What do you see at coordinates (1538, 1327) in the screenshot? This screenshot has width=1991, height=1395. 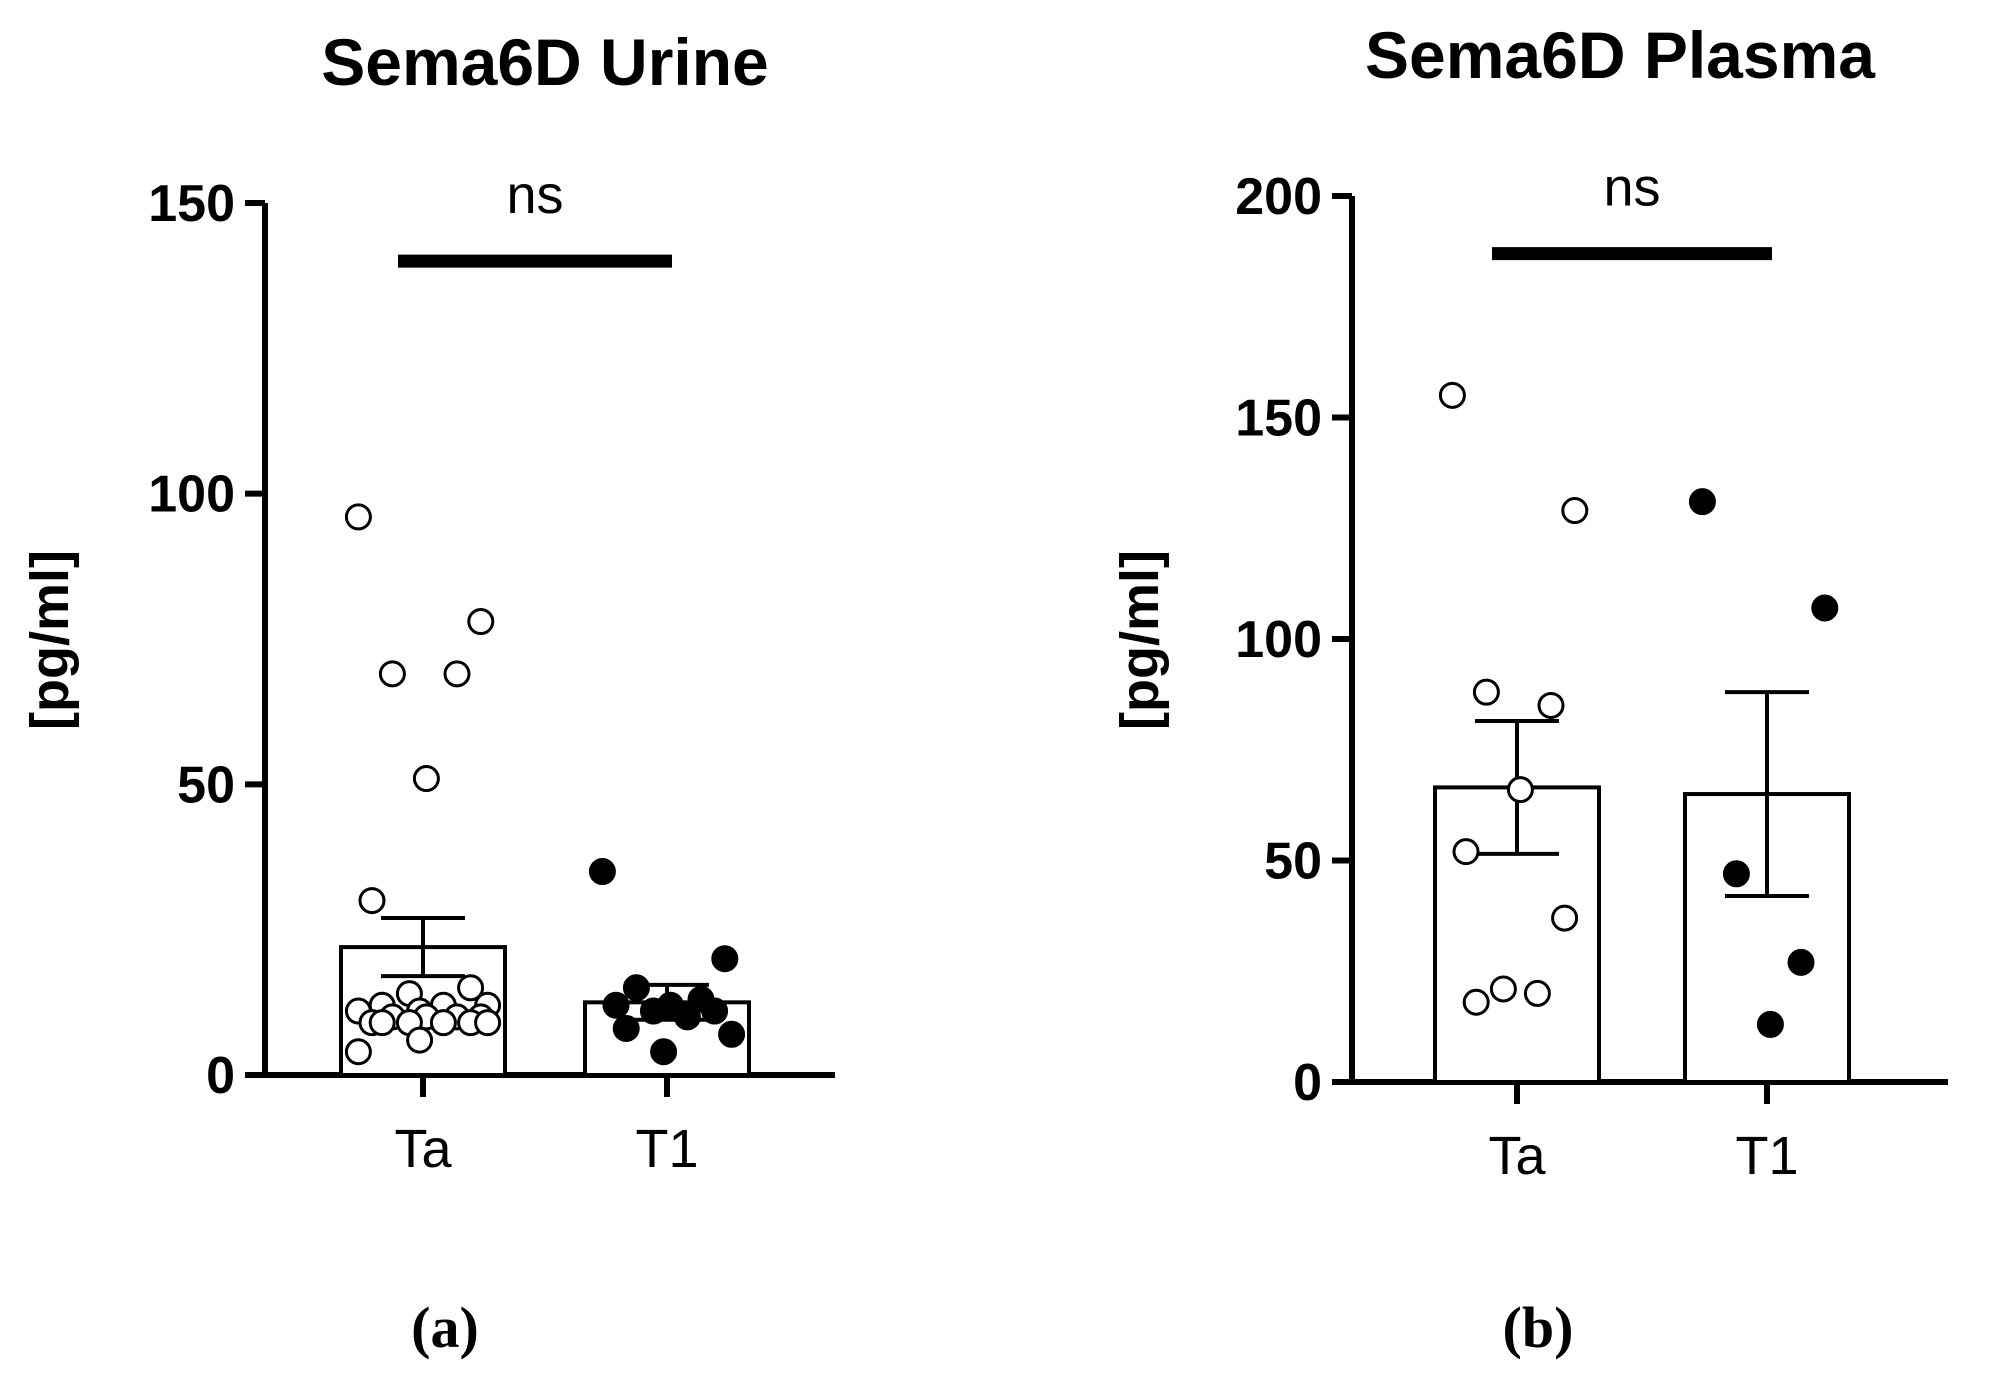 I see `panel-label: (b)` at bounding box center [1538, 1327].